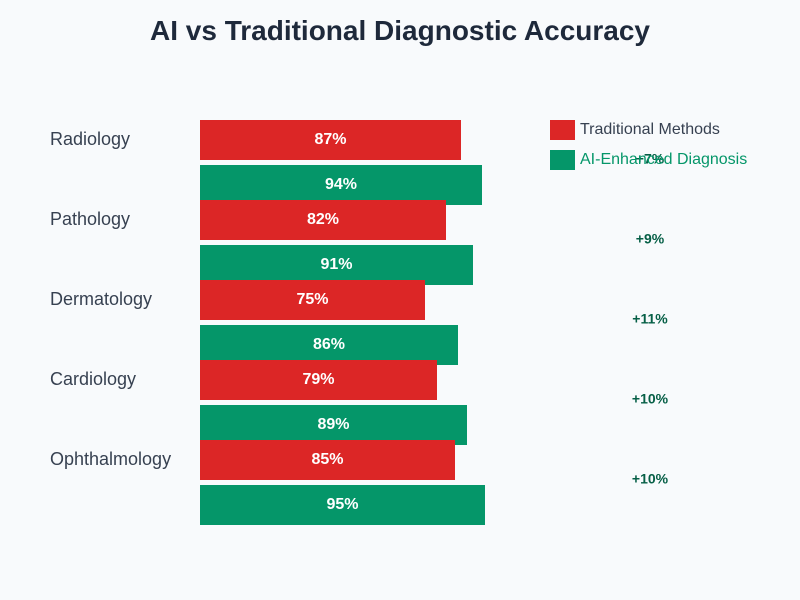 The width and height of the screenshot is (800, 600). I want to click on bar-value-label-ai-radiology: 94%, so click(341, 184).